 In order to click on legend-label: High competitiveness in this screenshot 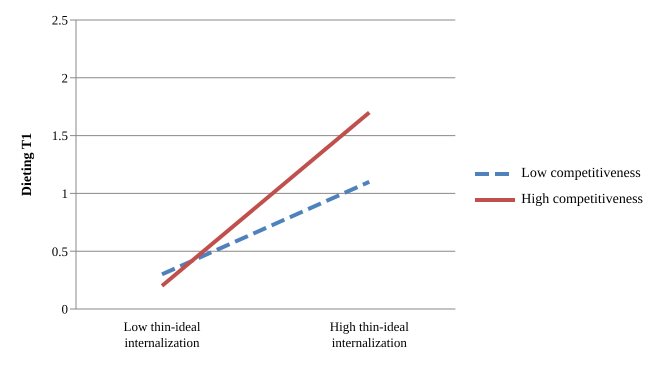, I will do `click(582, 200)`.